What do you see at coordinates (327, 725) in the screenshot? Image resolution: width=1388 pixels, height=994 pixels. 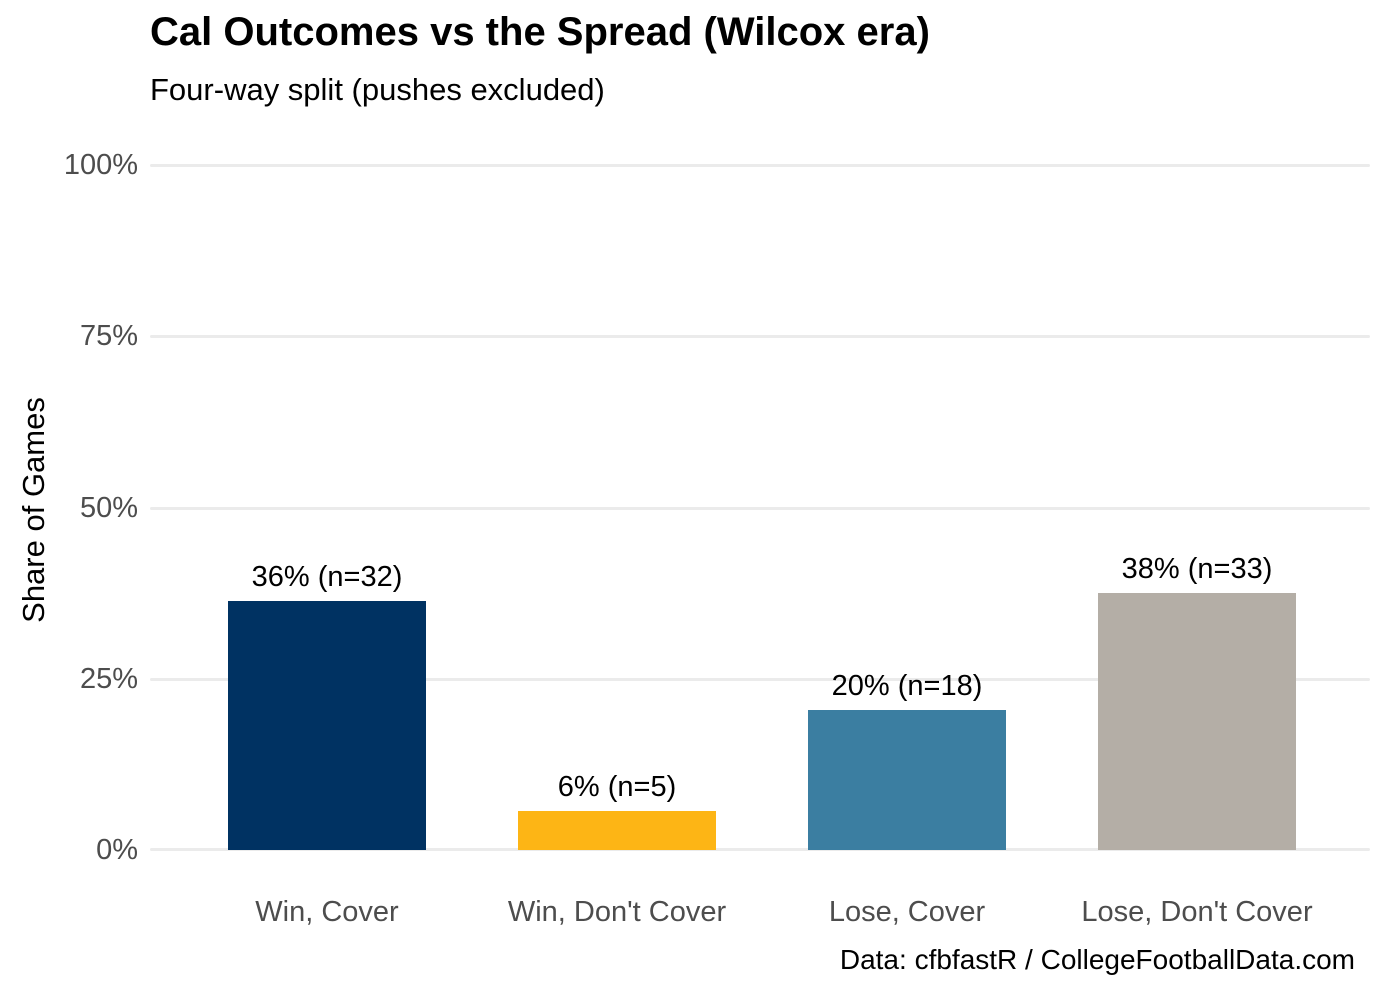 I see `bar-win-cover` at bounding box center [327, 725].